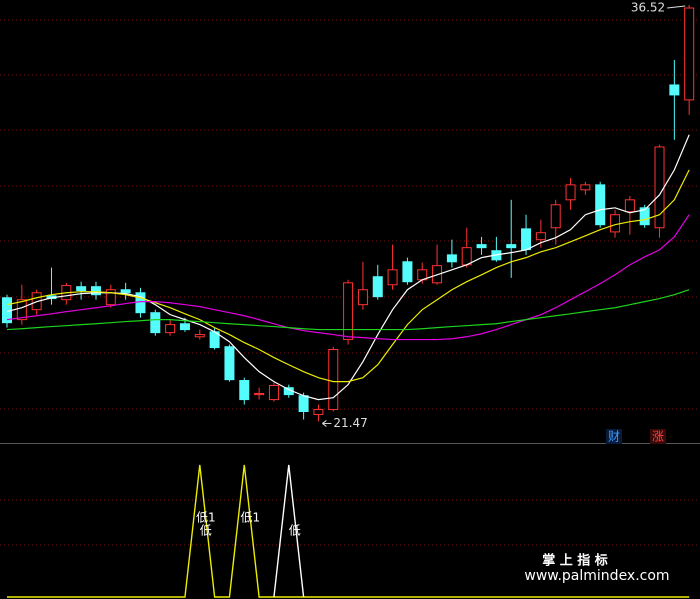 The width and height of the screenshot is (700, 599). I want to click on badge: 财, so click(614, 437).